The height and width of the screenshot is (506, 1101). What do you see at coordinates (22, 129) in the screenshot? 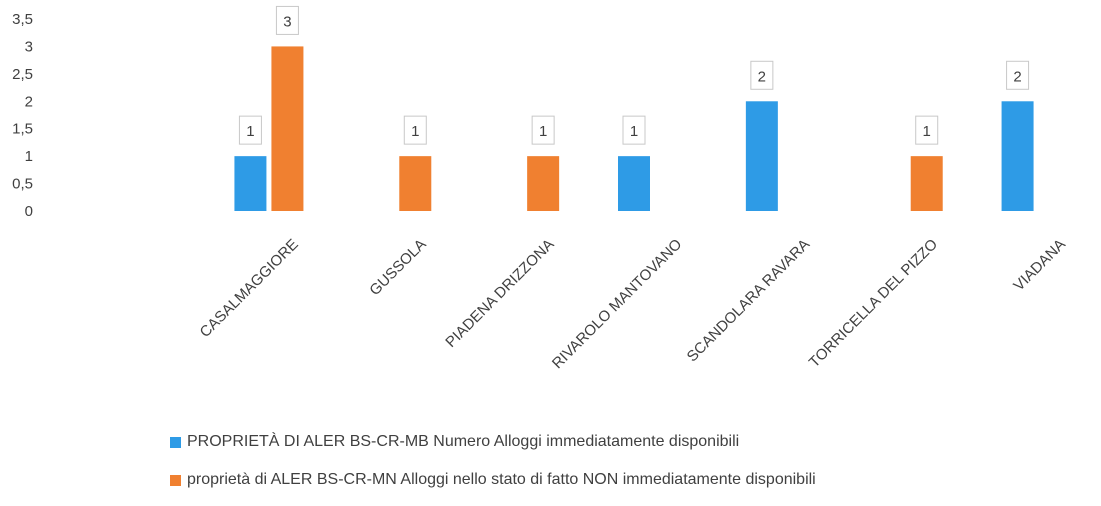
I see `y-tick-label: 1,5` at bounding box center [22, 129].